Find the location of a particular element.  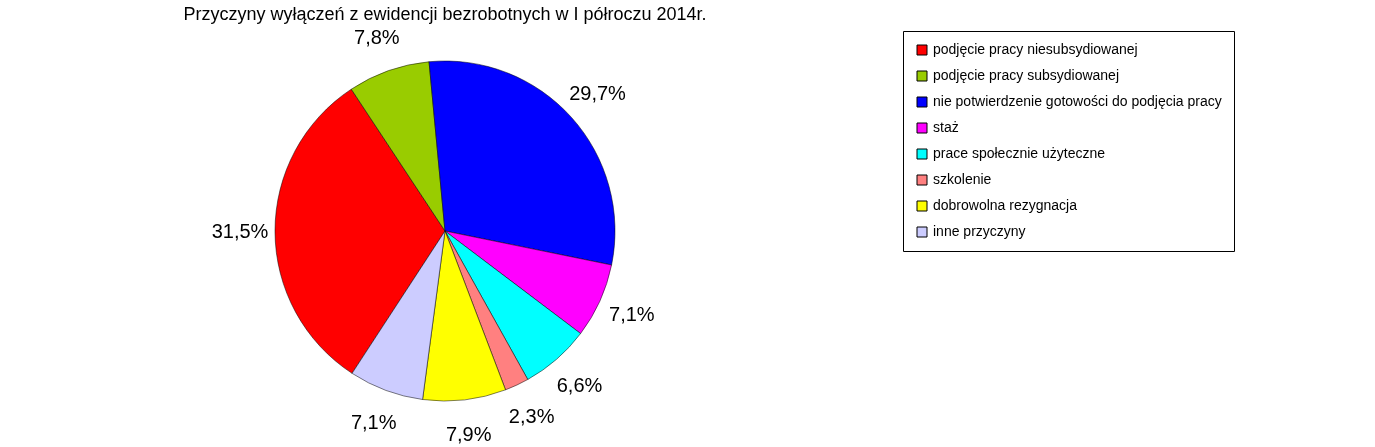

data-label: 7,9% is located at coordinates (468, 433).